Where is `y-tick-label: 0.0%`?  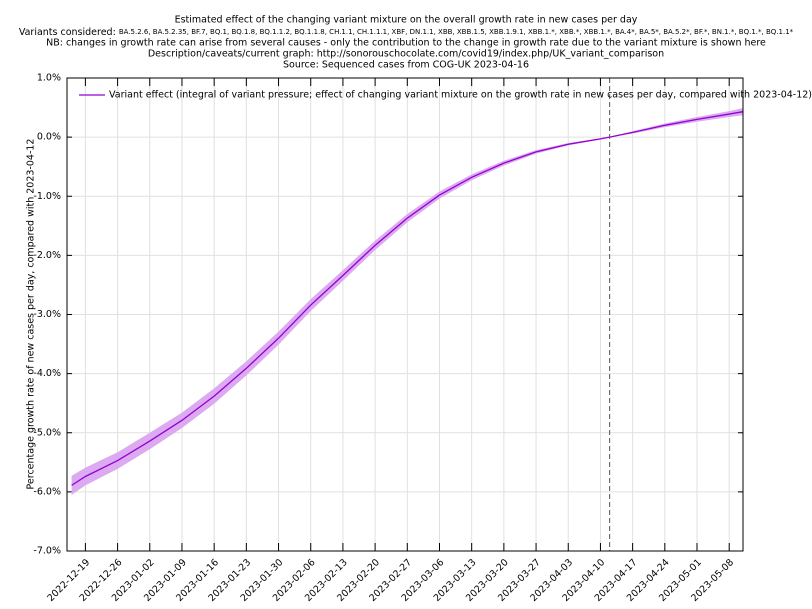
y-tick-label: 0.0% is located at coordinates (49, 137).